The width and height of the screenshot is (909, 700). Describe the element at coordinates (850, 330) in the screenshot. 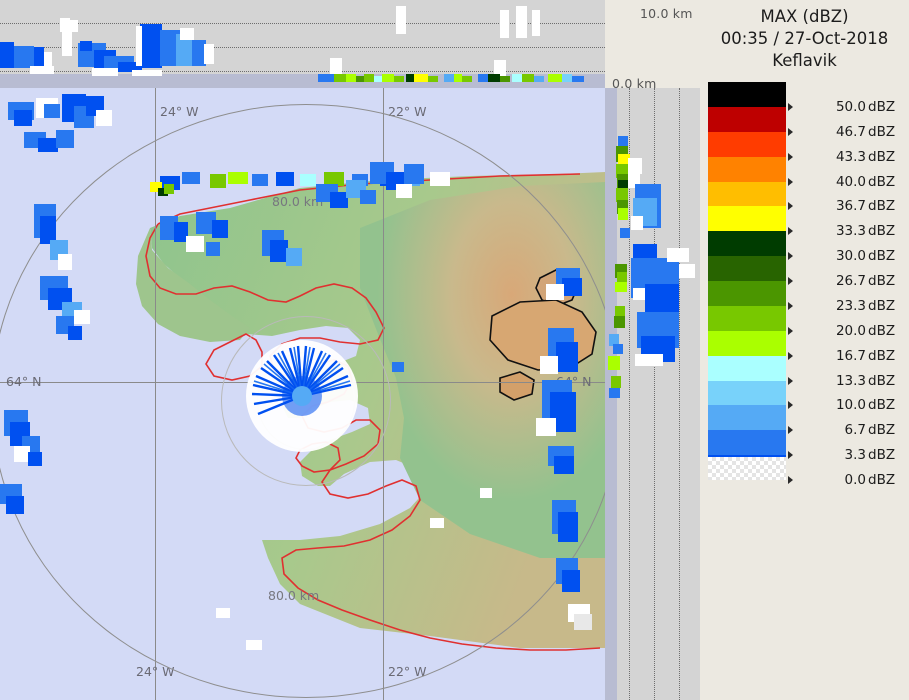

I see `tick-value: 20.0` at that location.